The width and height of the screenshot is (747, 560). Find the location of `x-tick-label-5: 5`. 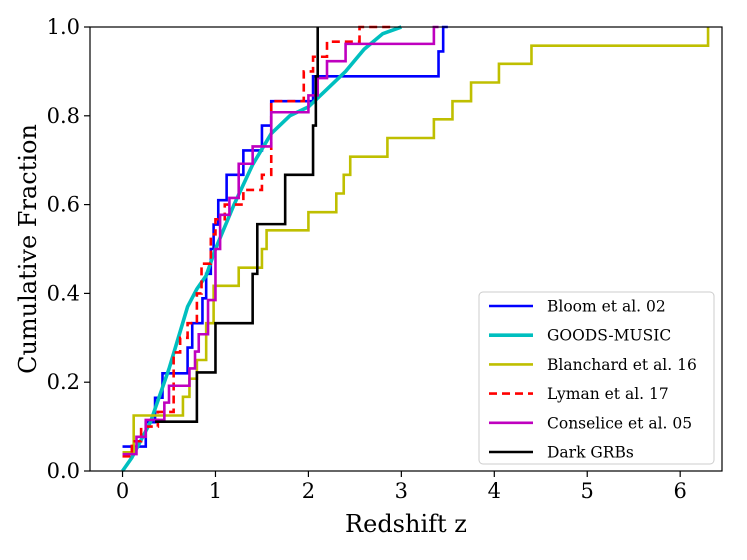

x-tick-label-5: 5 is located at coordinates (587, 491).